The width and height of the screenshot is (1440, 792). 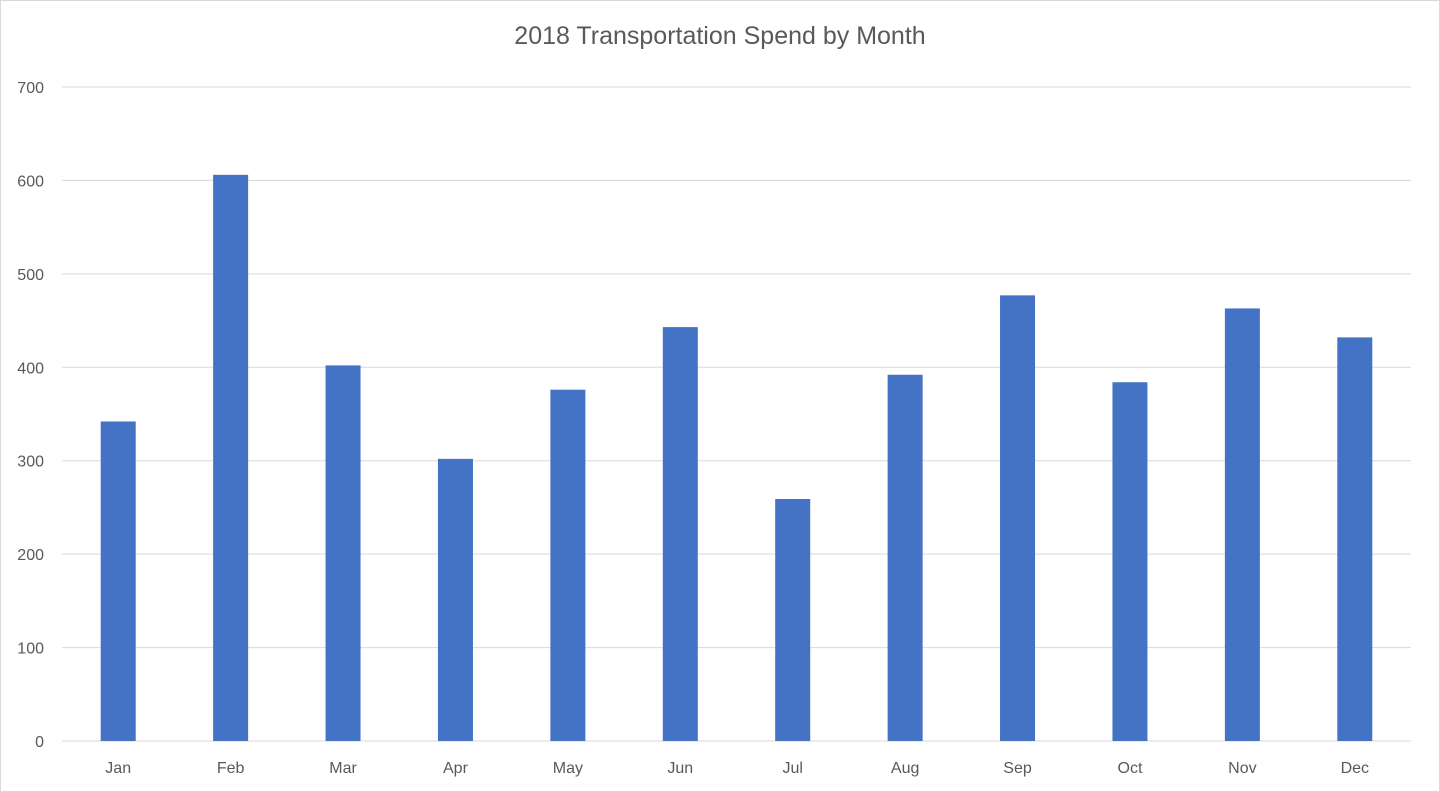 I want to click on y-tick-label: 400, so click(x=30, y=368).